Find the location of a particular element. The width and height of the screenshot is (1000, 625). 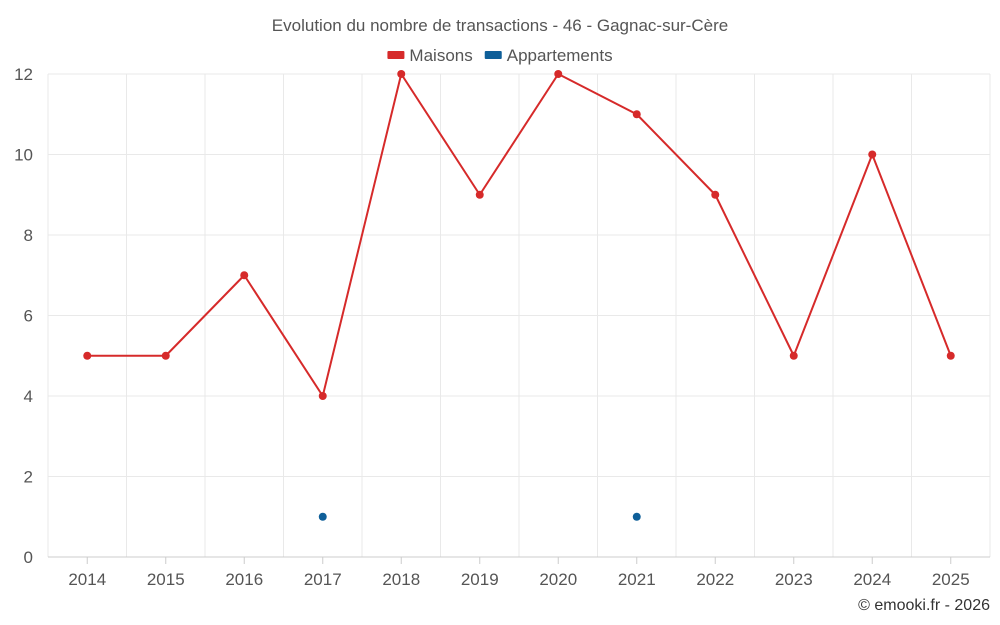

y-tick-label: 0 is located at coordinates (28, 557).